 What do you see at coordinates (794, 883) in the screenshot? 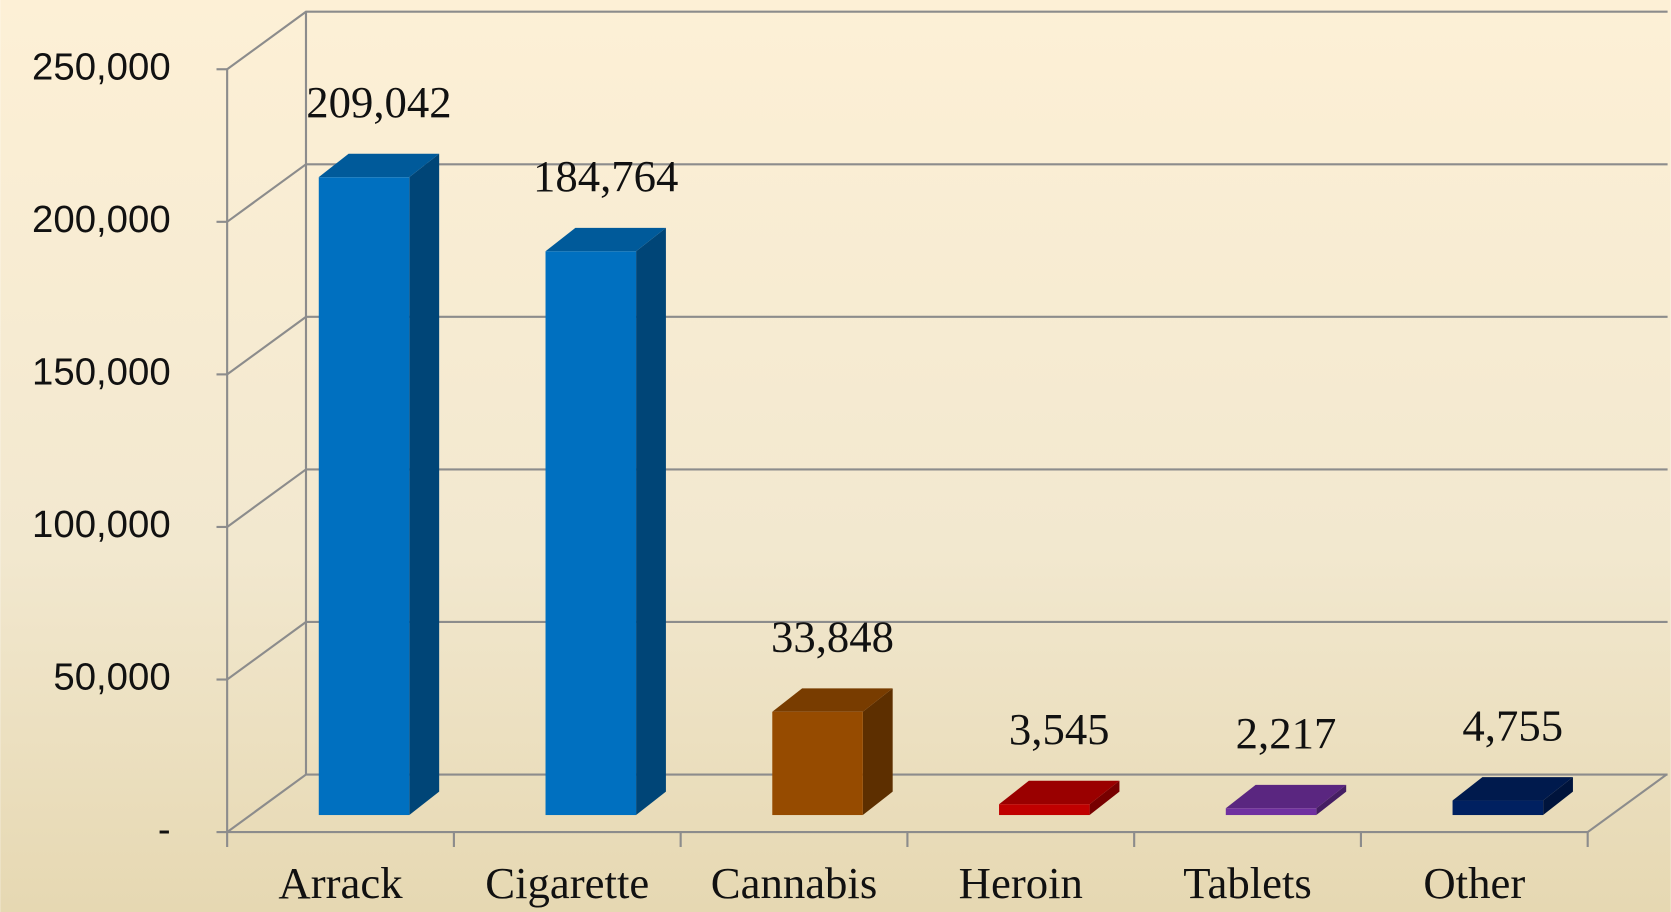
I see `x-tick-label: Cannabis` at bounding box center [794, 883].